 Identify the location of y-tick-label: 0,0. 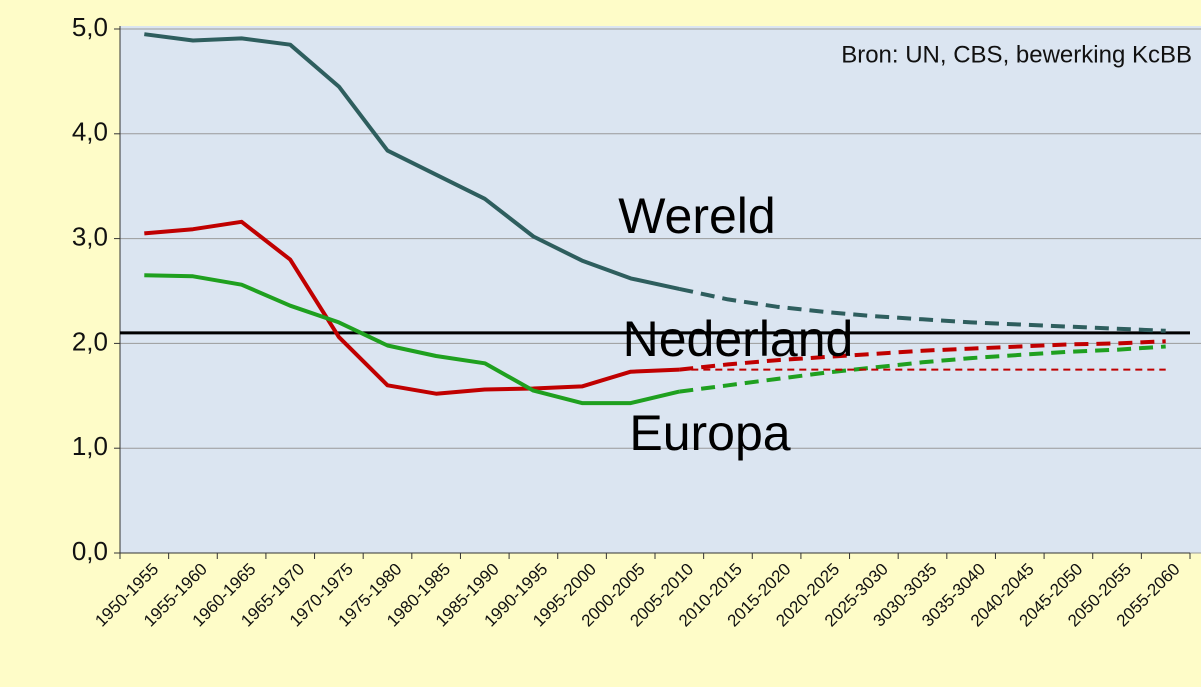
(90, 551).